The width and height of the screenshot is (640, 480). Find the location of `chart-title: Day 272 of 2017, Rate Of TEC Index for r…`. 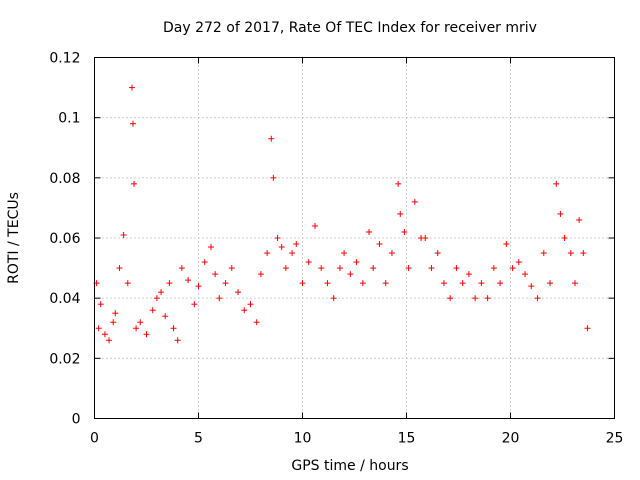

chart-title: Day 272 of 2017, Rate Of TEC Index for r… is located at coordinates (350, 28).